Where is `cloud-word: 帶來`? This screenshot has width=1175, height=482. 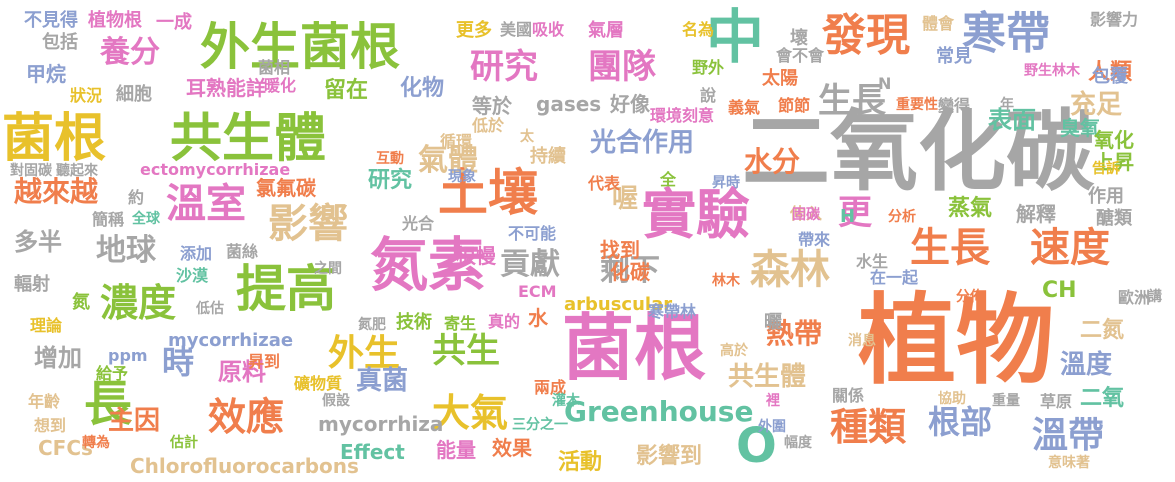 cloud-word: 帶來 is located at coordinates (814, 239).